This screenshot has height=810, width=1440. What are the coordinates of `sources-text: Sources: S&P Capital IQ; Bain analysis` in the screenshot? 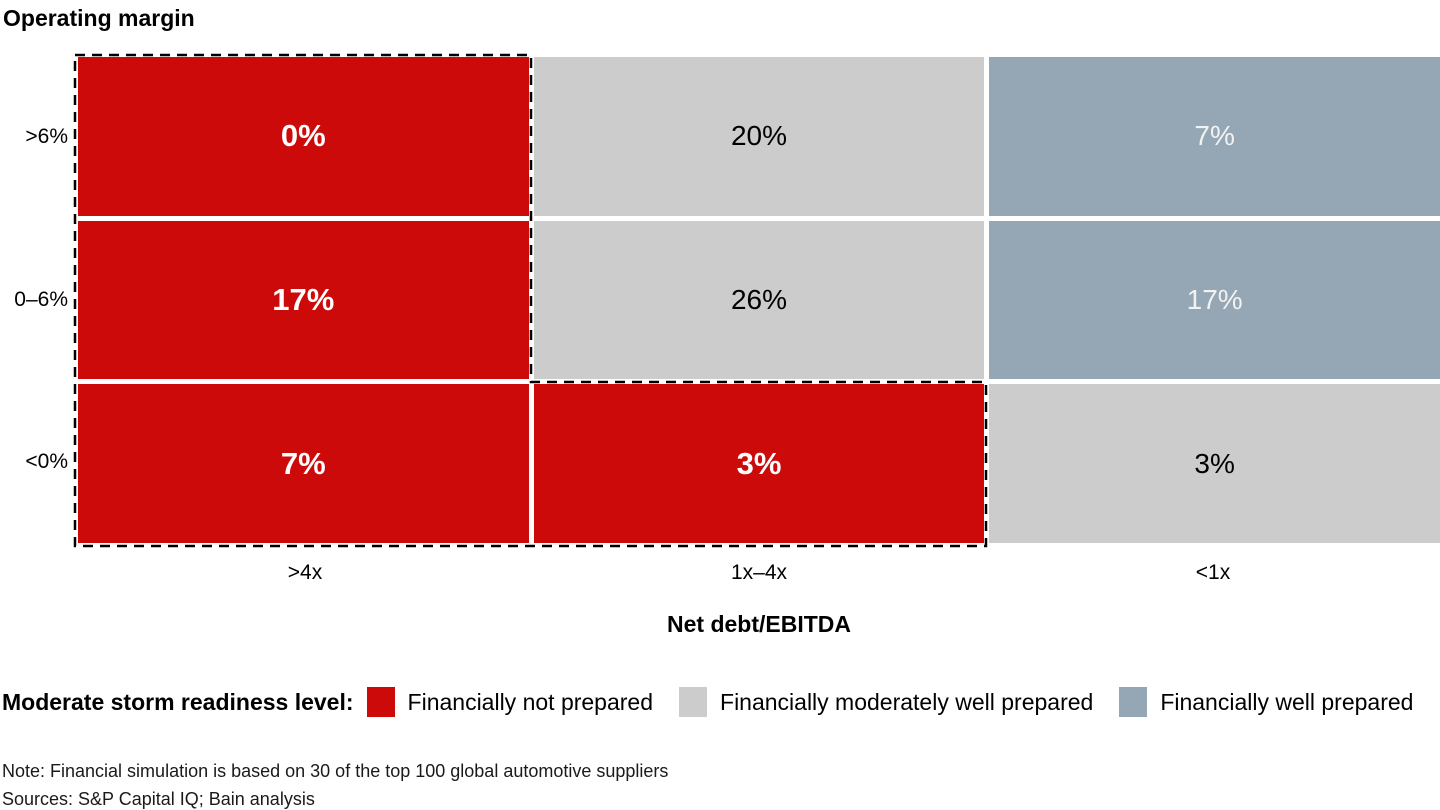 It's located at (158, 799).